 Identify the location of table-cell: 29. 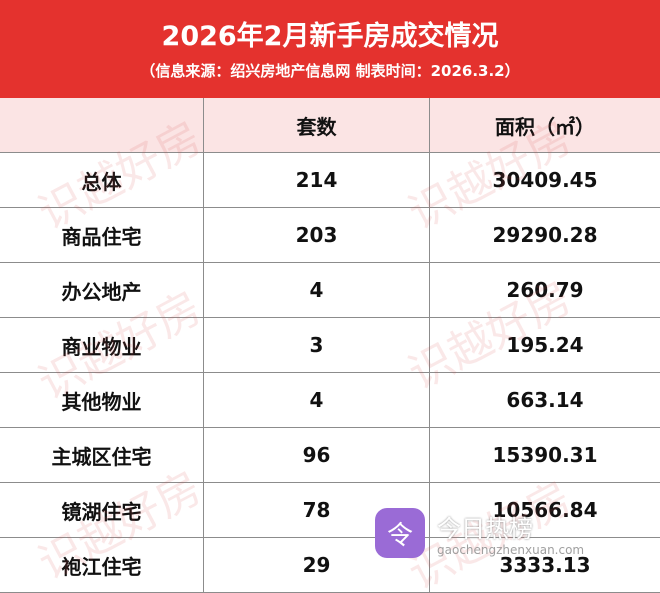
(317, 565).